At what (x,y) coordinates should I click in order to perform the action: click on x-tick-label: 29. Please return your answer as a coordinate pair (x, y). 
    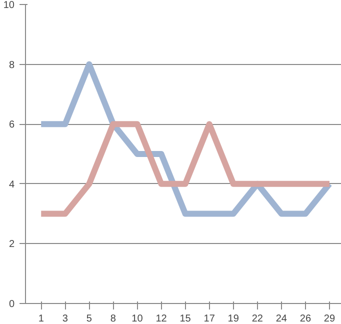
    Looking at the image, I should click on (330, 319).